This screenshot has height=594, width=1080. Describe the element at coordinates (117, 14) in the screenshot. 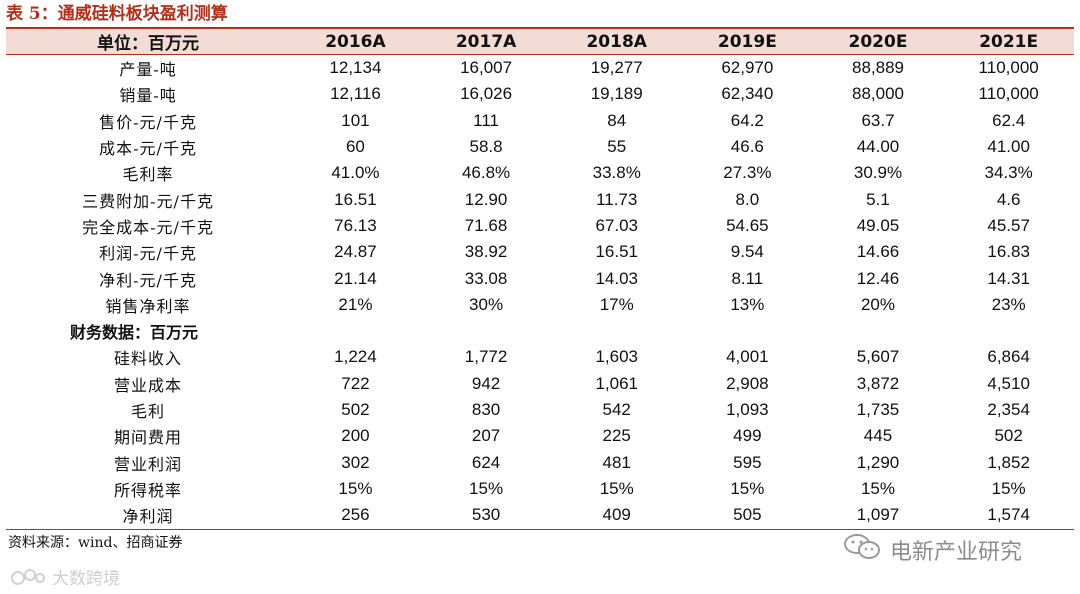

I see `table-title: 表 5：通威硅料板块盈利测算` at that location.